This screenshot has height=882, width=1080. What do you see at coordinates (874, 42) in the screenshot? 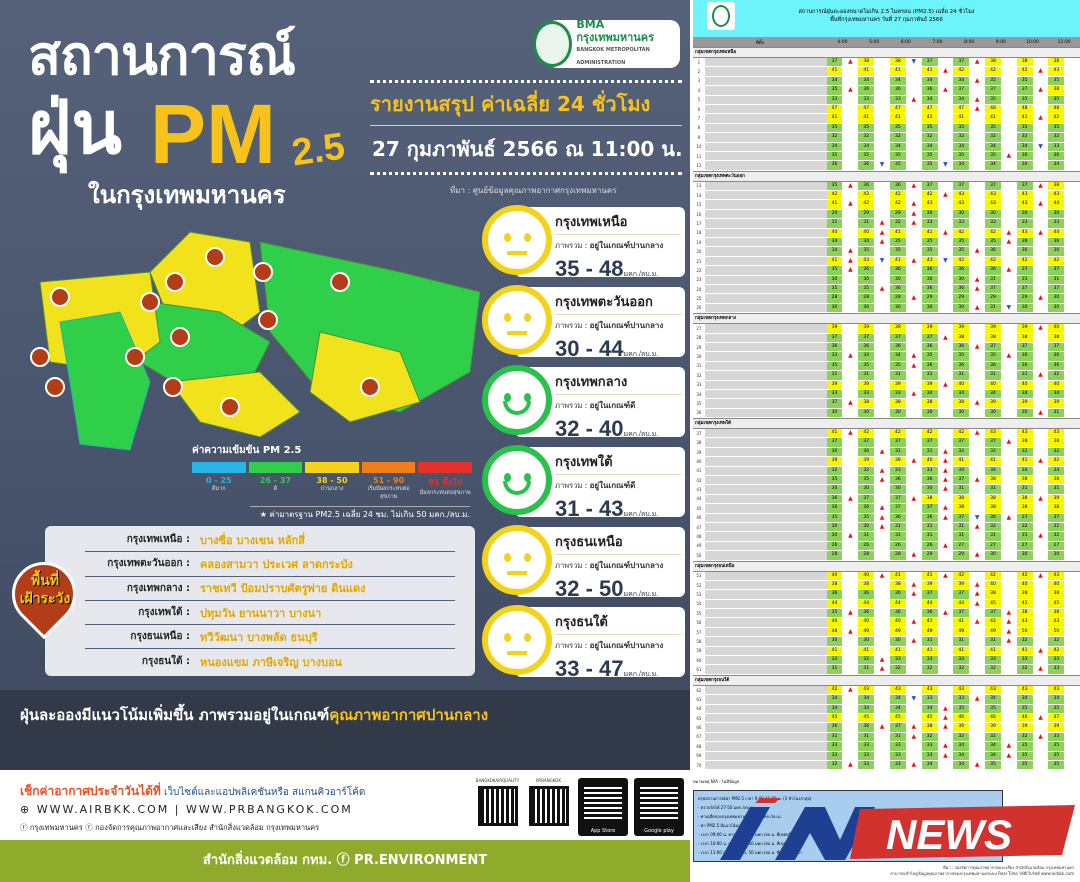
I see `time-header: 5:00` at bounding box center [874, 42].